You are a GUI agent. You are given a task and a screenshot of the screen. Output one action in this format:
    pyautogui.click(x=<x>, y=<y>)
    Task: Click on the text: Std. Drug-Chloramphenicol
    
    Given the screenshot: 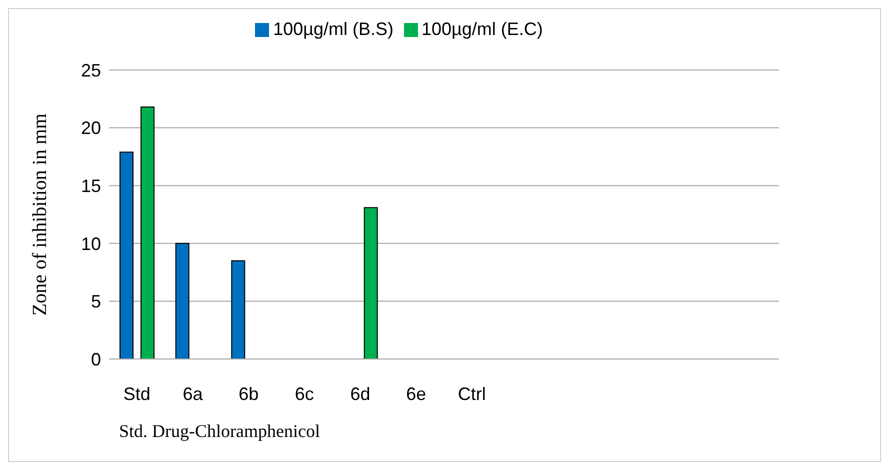 What is the action you would take?
    pyautogui.click(x=219, y=431)
    